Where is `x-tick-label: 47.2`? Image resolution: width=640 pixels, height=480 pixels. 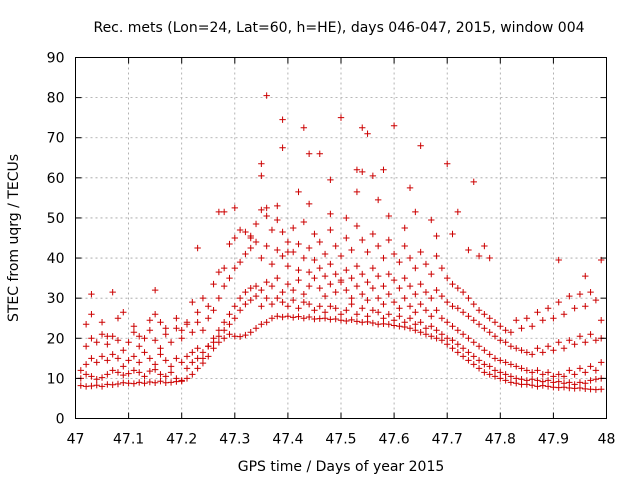
x-tick-label: 47.2 is located at coordinates (181, 440).